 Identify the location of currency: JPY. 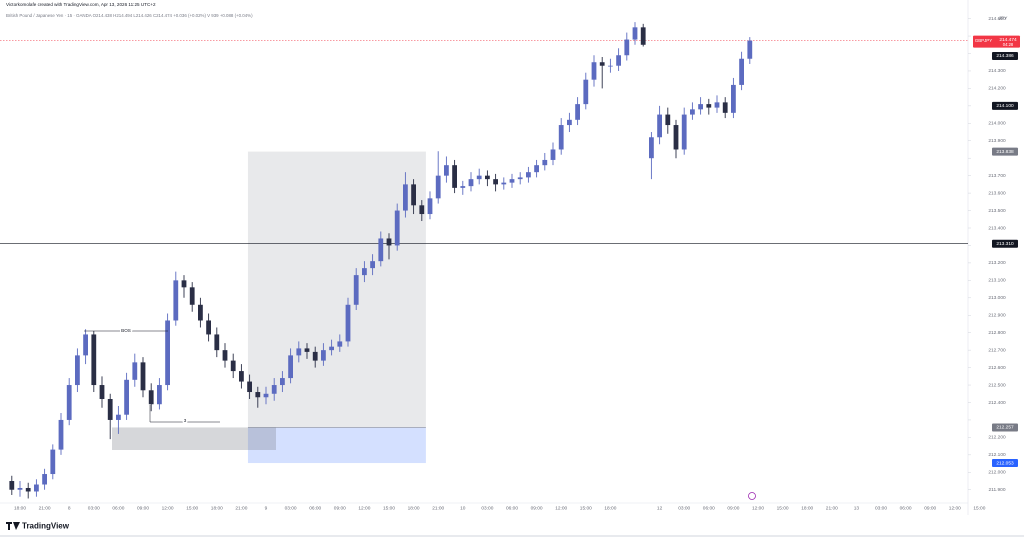
(1004, 18).